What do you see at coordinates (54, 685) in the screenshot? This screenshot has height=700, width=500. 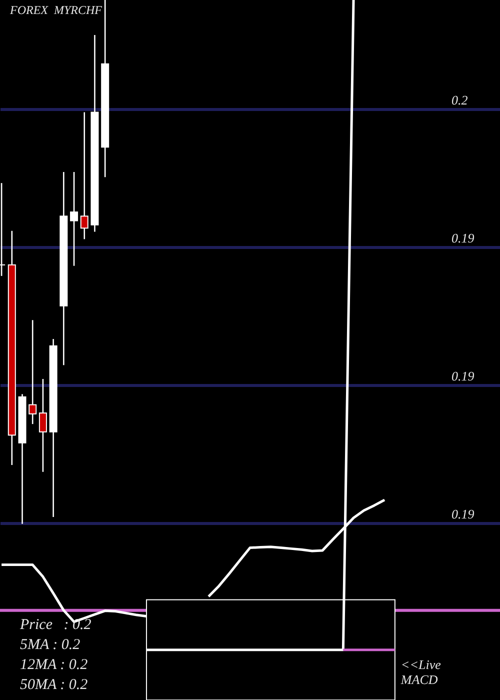 I see `annotation: 50MA : 0.2` at bounding box center [54, 685].